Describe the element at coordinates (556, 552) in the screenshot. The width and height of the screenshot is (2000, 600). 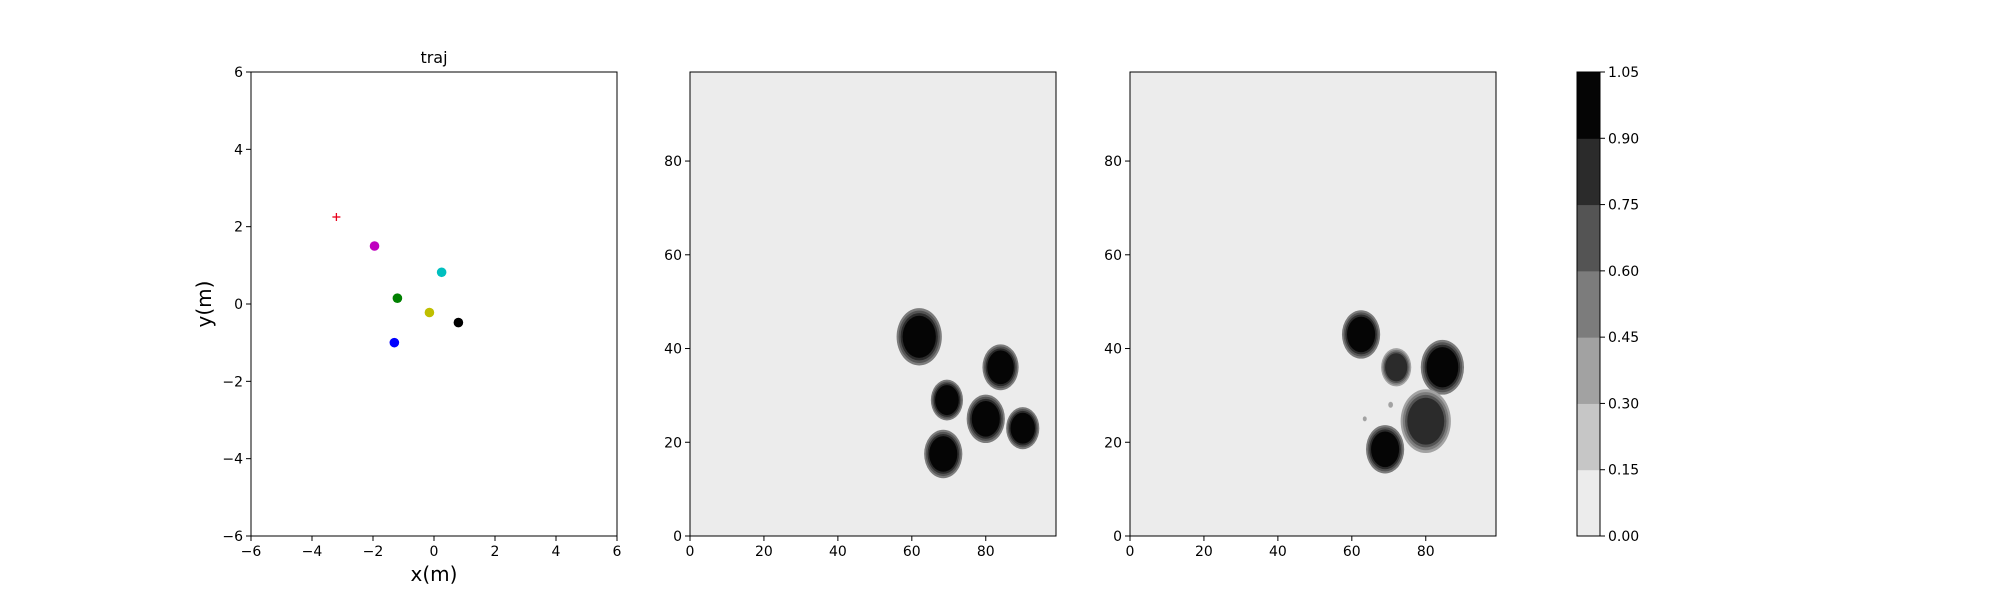
I see `x-tick-label: 4` at that location.